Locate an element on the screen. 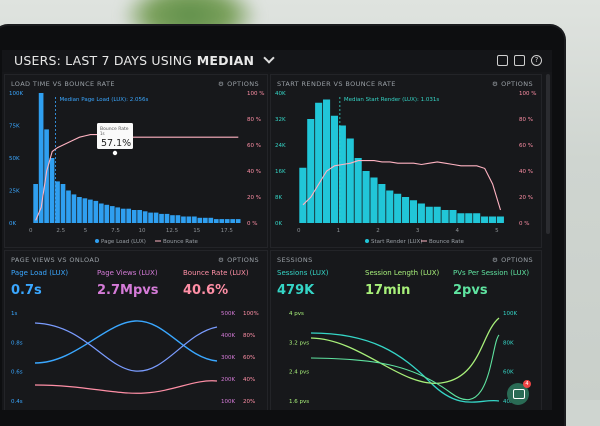 The image size is (600, 426). monitor-icon is located at coordinates (502, 60).